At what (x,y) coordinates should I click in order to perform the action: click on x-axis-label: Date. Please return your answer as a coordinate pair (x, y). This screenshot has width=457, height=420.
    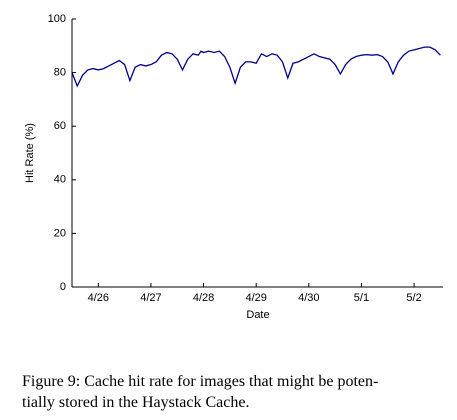
    Looking at the image, I should click on (257, 315).